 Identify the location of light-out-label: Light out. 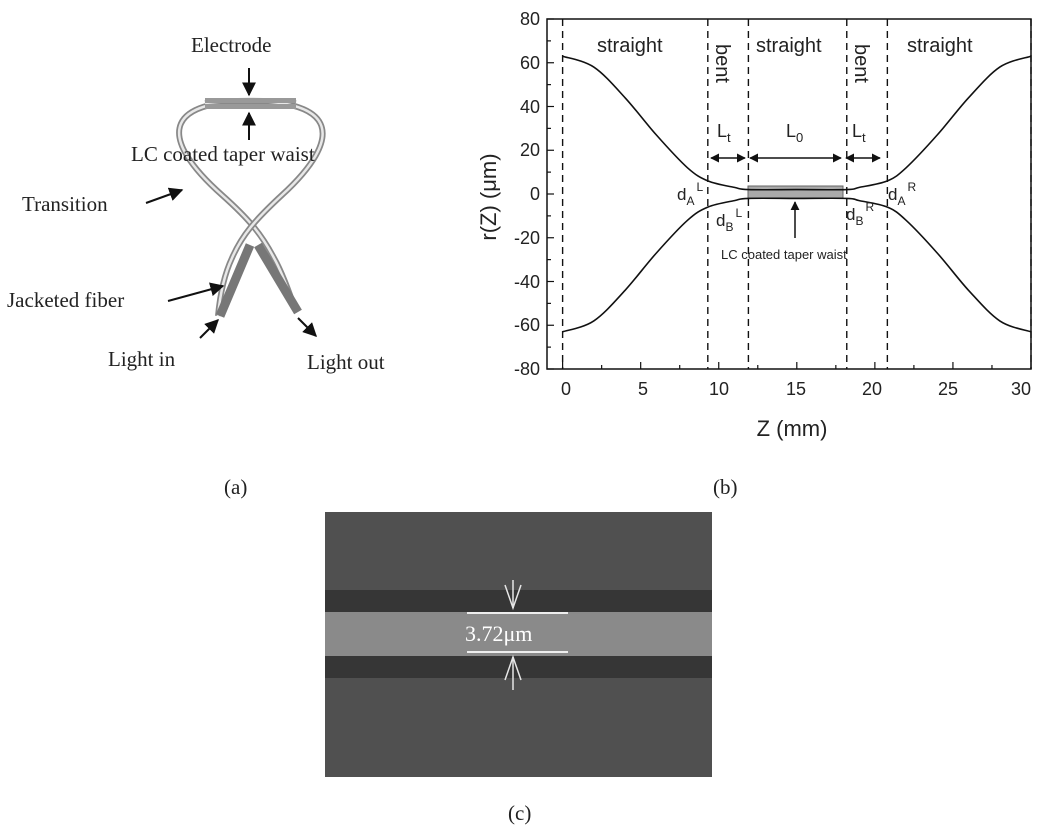
(346, 362).